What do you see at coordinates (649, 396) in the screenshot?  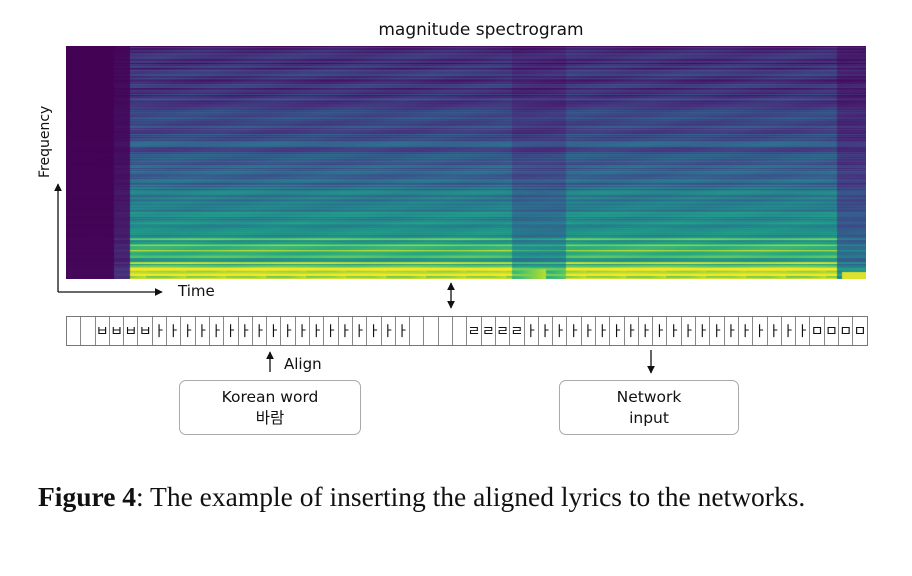 I see `network-input-line1: Network` at bounding box center [649, 396].